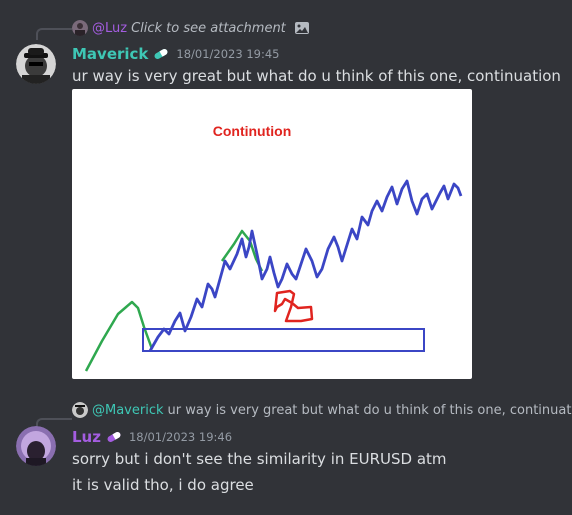  I want to click on username: Maverick, so click(110, 54).